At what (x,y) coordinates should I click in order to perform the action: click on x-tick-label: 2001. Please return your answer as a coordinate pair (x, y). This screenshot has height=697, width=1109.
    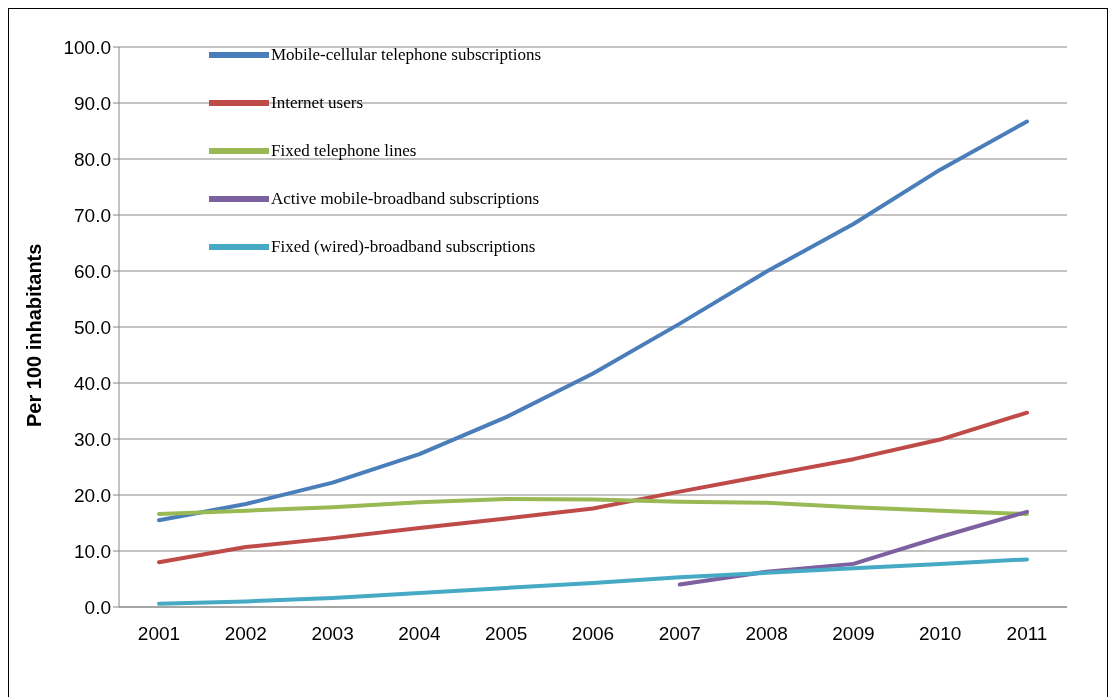
    Looking at the image, I should click on (159, 634).